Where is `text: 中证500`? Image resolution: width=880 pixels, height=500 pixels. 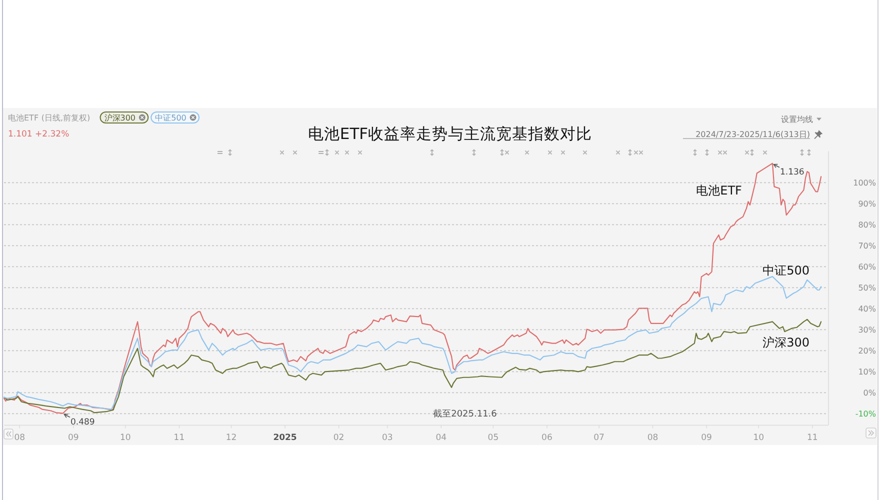
text: 中证500 is located at coordinates (170, 118).